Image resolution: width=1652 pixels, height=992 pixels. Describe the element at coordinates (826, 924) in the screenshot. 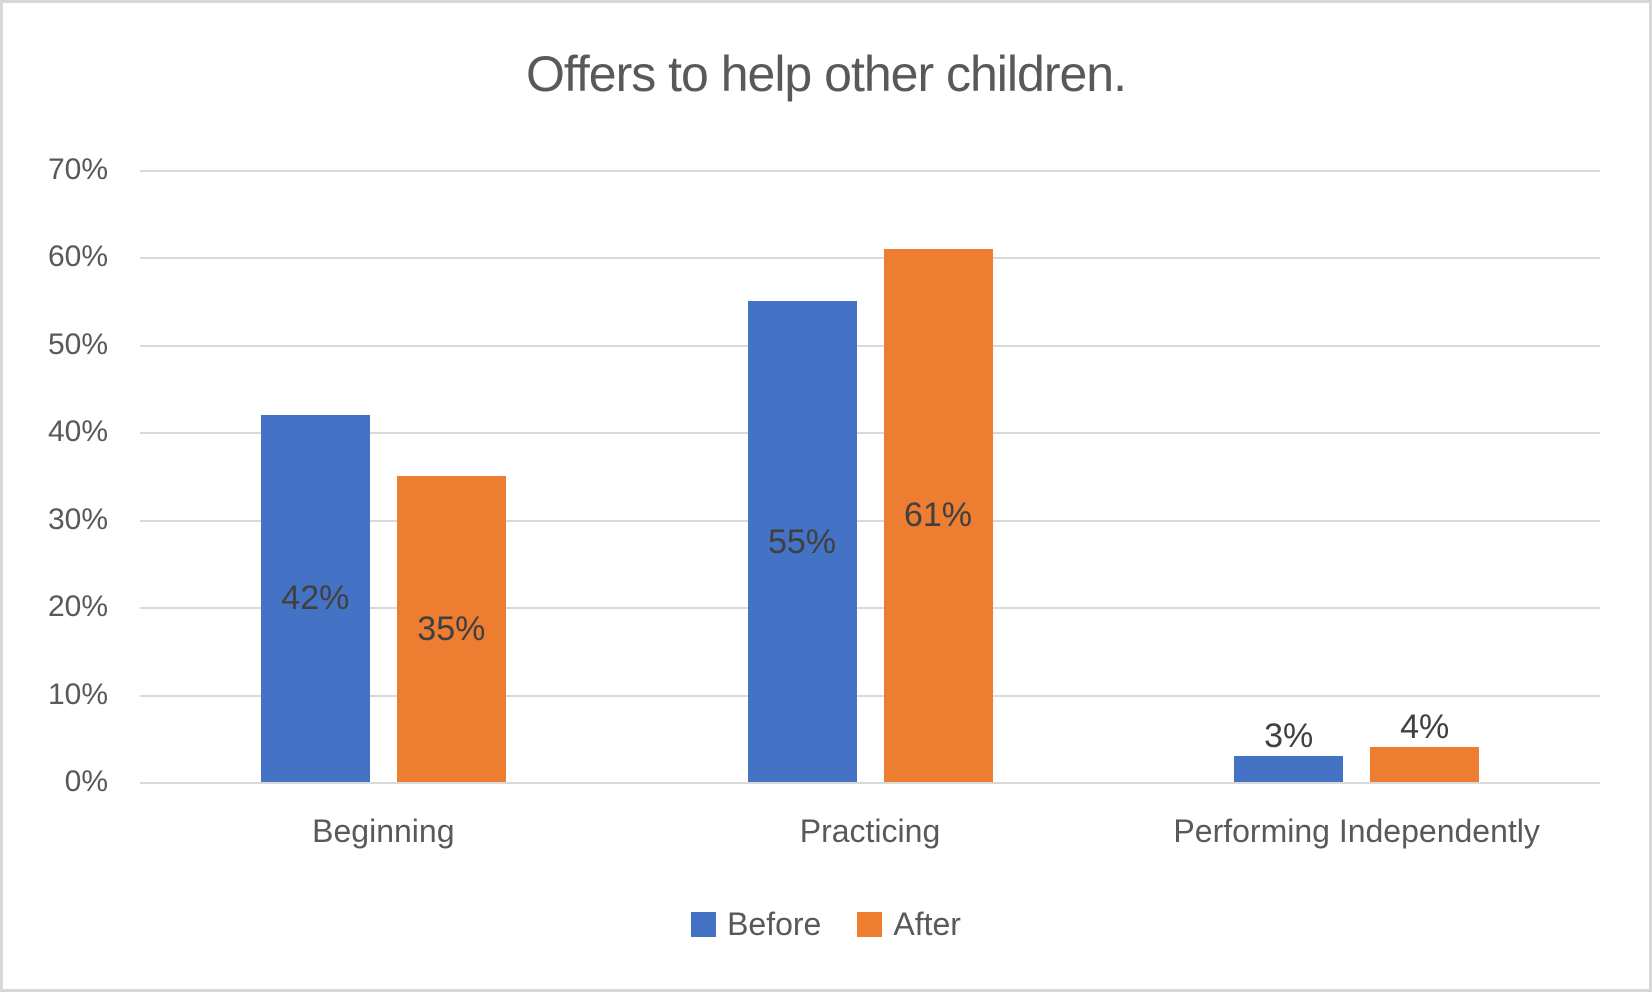

I see `legend: Before After` at that location.